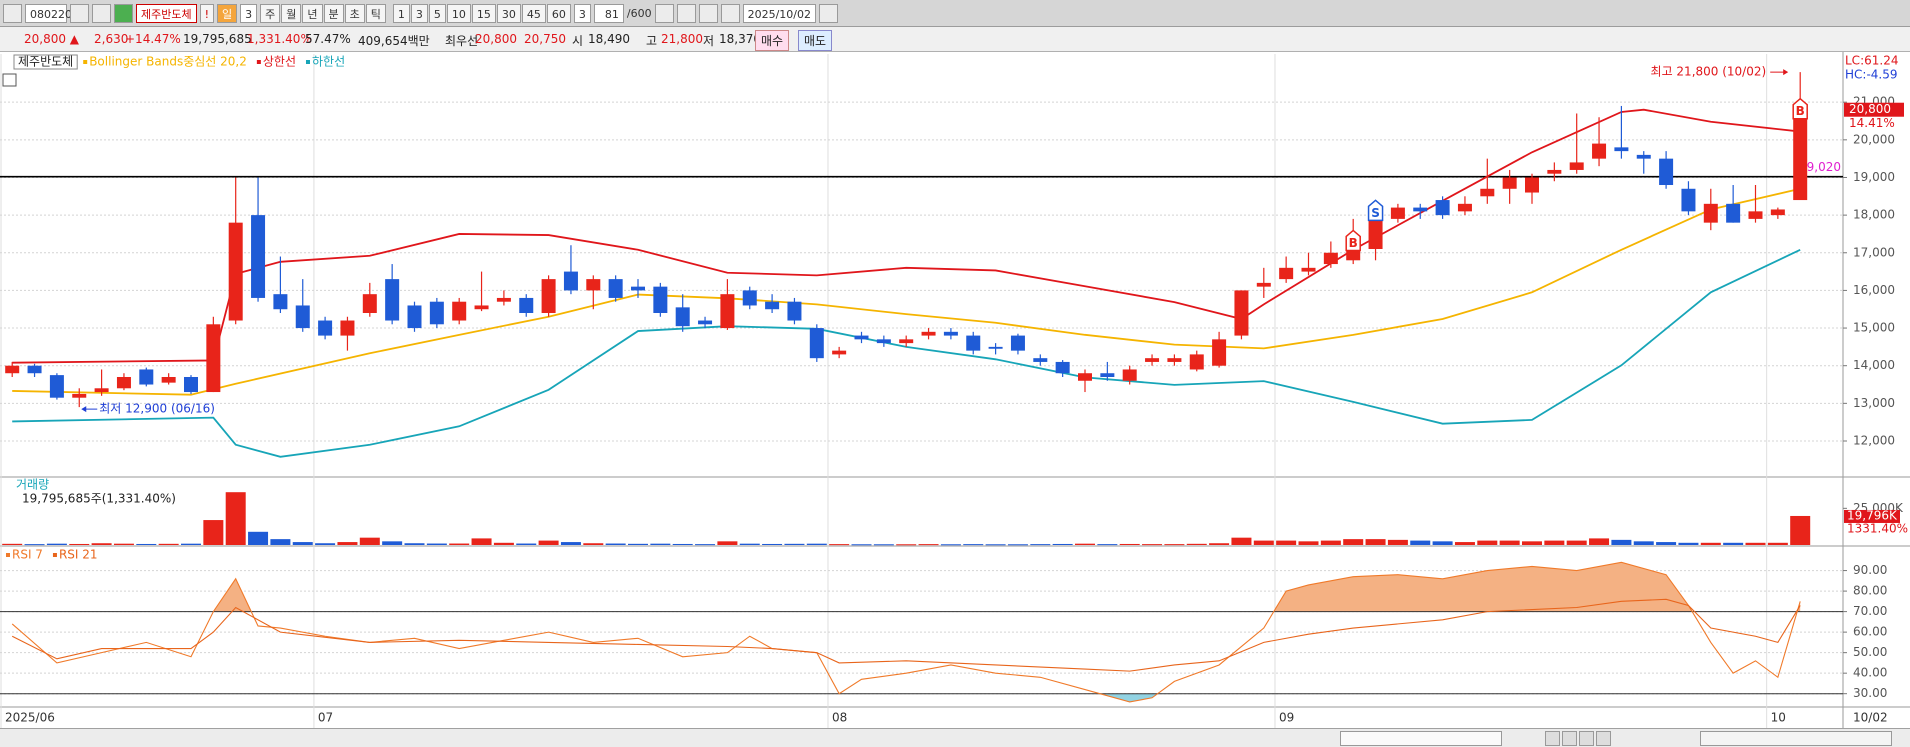 The width and height of the screenshot is (1910, 747). I want to click on scroll-track, so click(1421, 738).